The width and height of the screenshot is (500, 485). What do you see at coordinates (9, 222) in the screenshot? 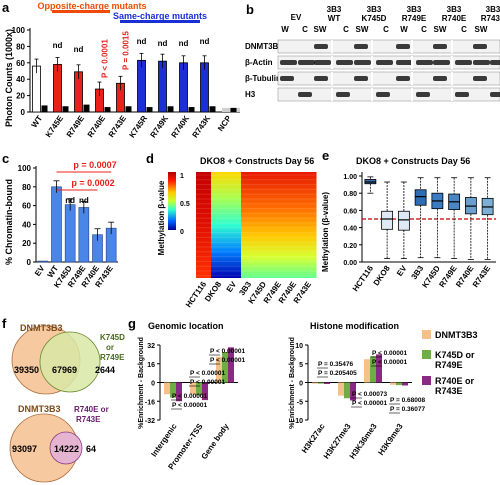
I see `panel-c-ylabel: % Chromatin-bound` at bounding box center [9, 222].